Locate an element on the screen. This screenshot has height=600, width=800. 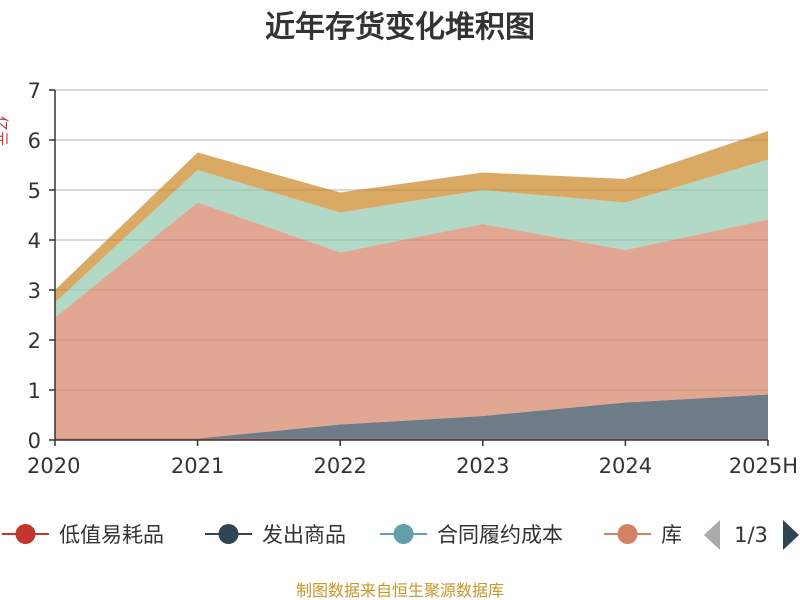
y-tick-label: 6 is located at coordinates (34, 141).